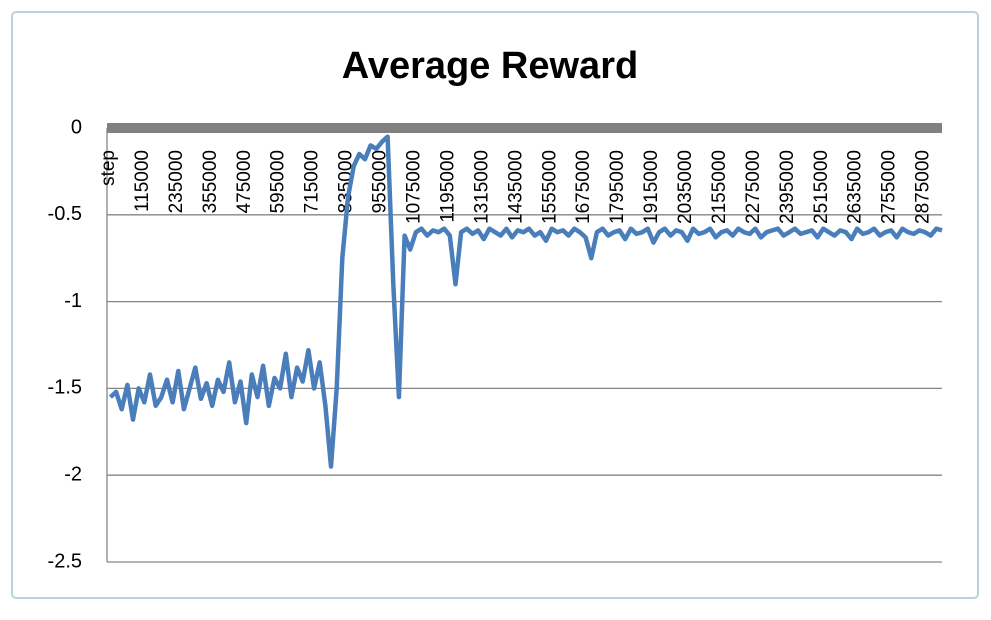  What do you see at coordinates (447, 186) in the screenshot?
I see `x-tick-label: 1195000` at bounding box center [447, 186].